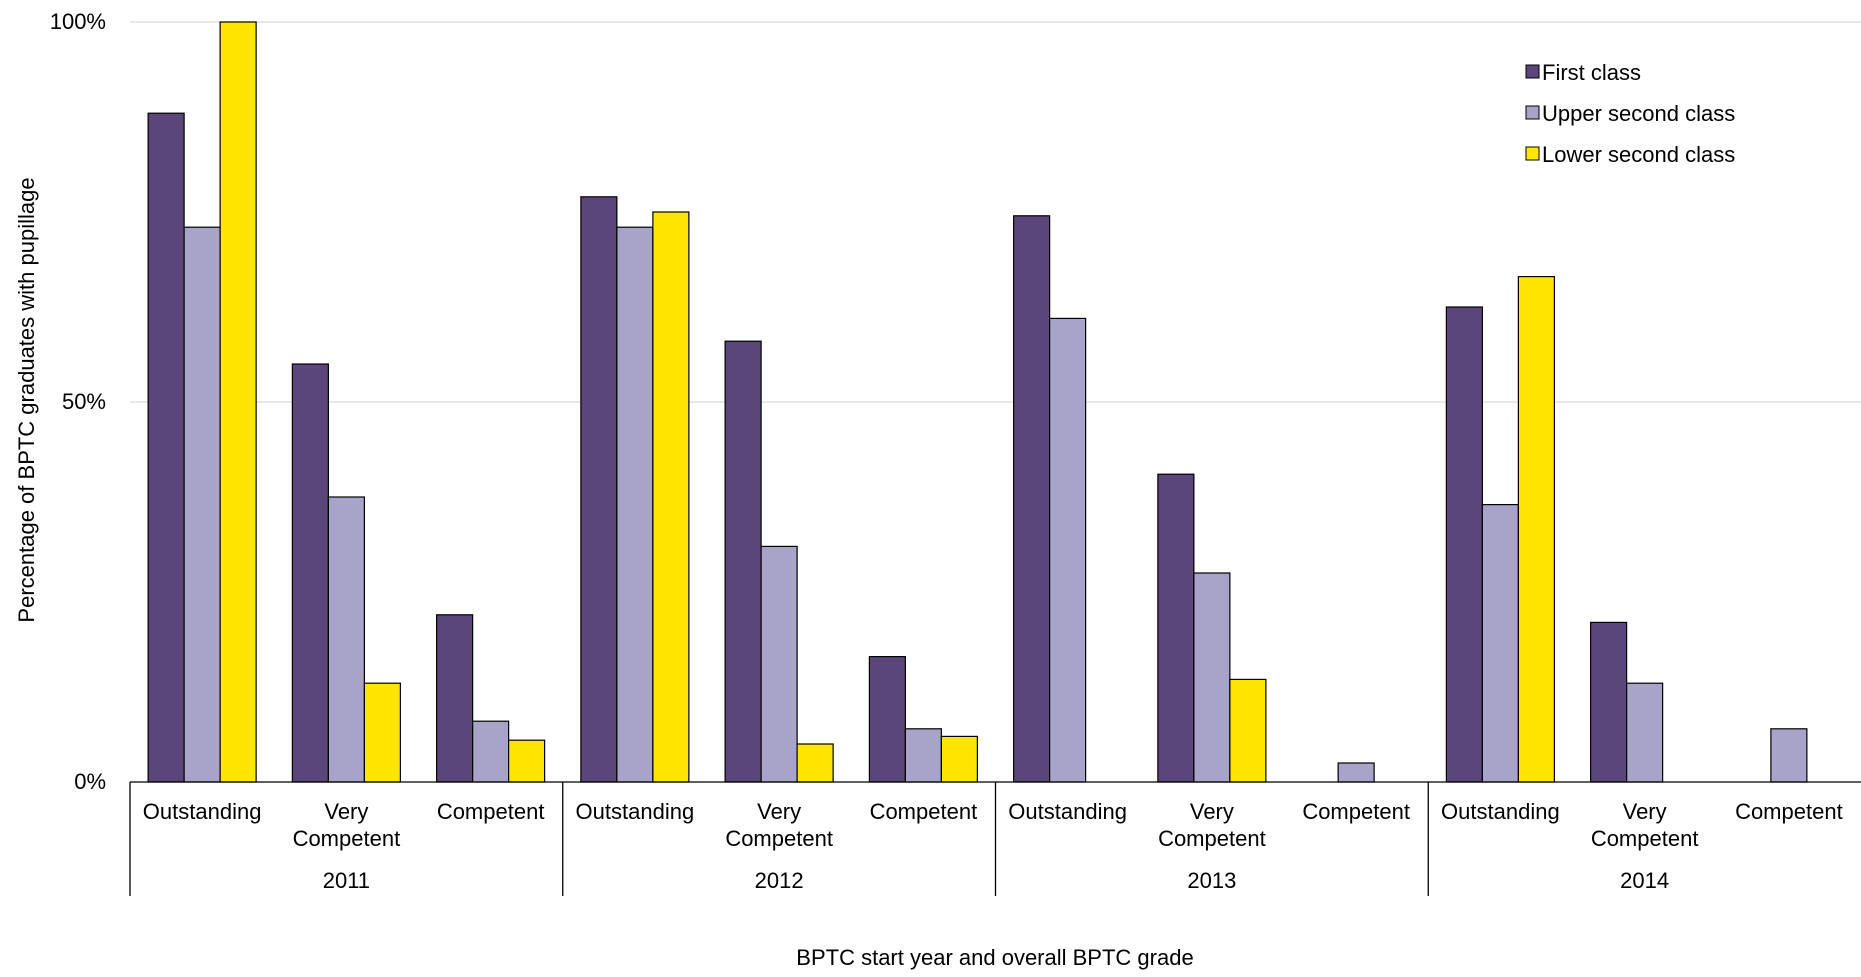 The image size is (1861, 977). I want to click on legend-label: Lower second class, so click(1638, 154).